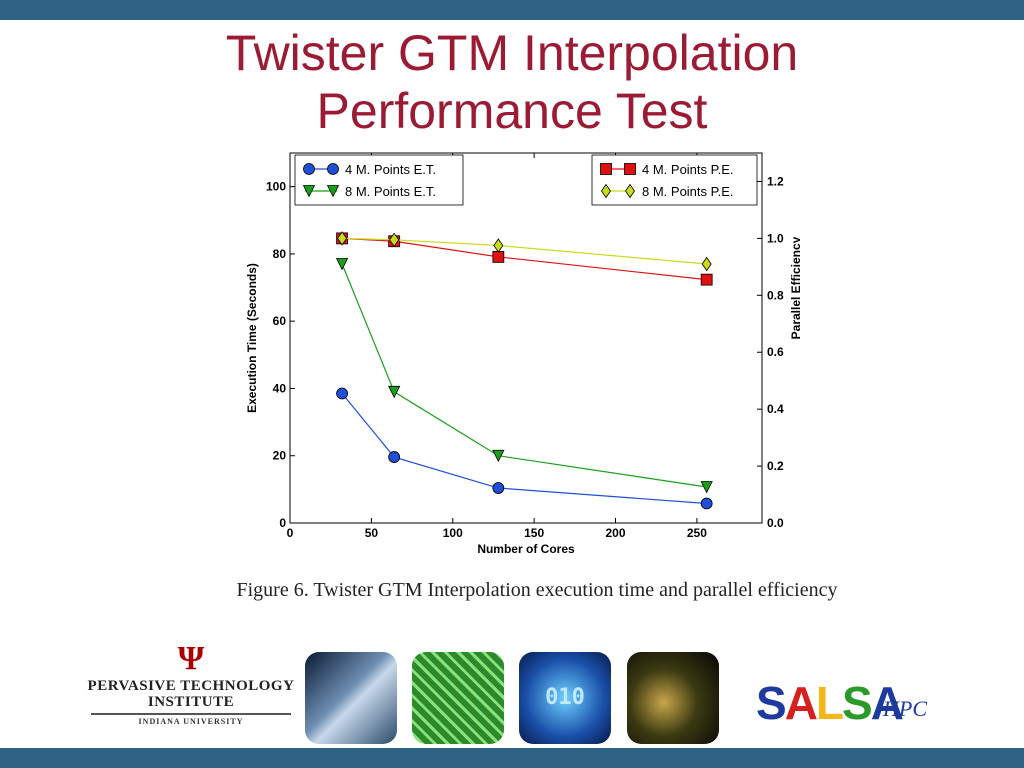 The width and height of the screenshot is (1024, 768). I want to click on salsa-logo-letter: L, so click(829, 703).